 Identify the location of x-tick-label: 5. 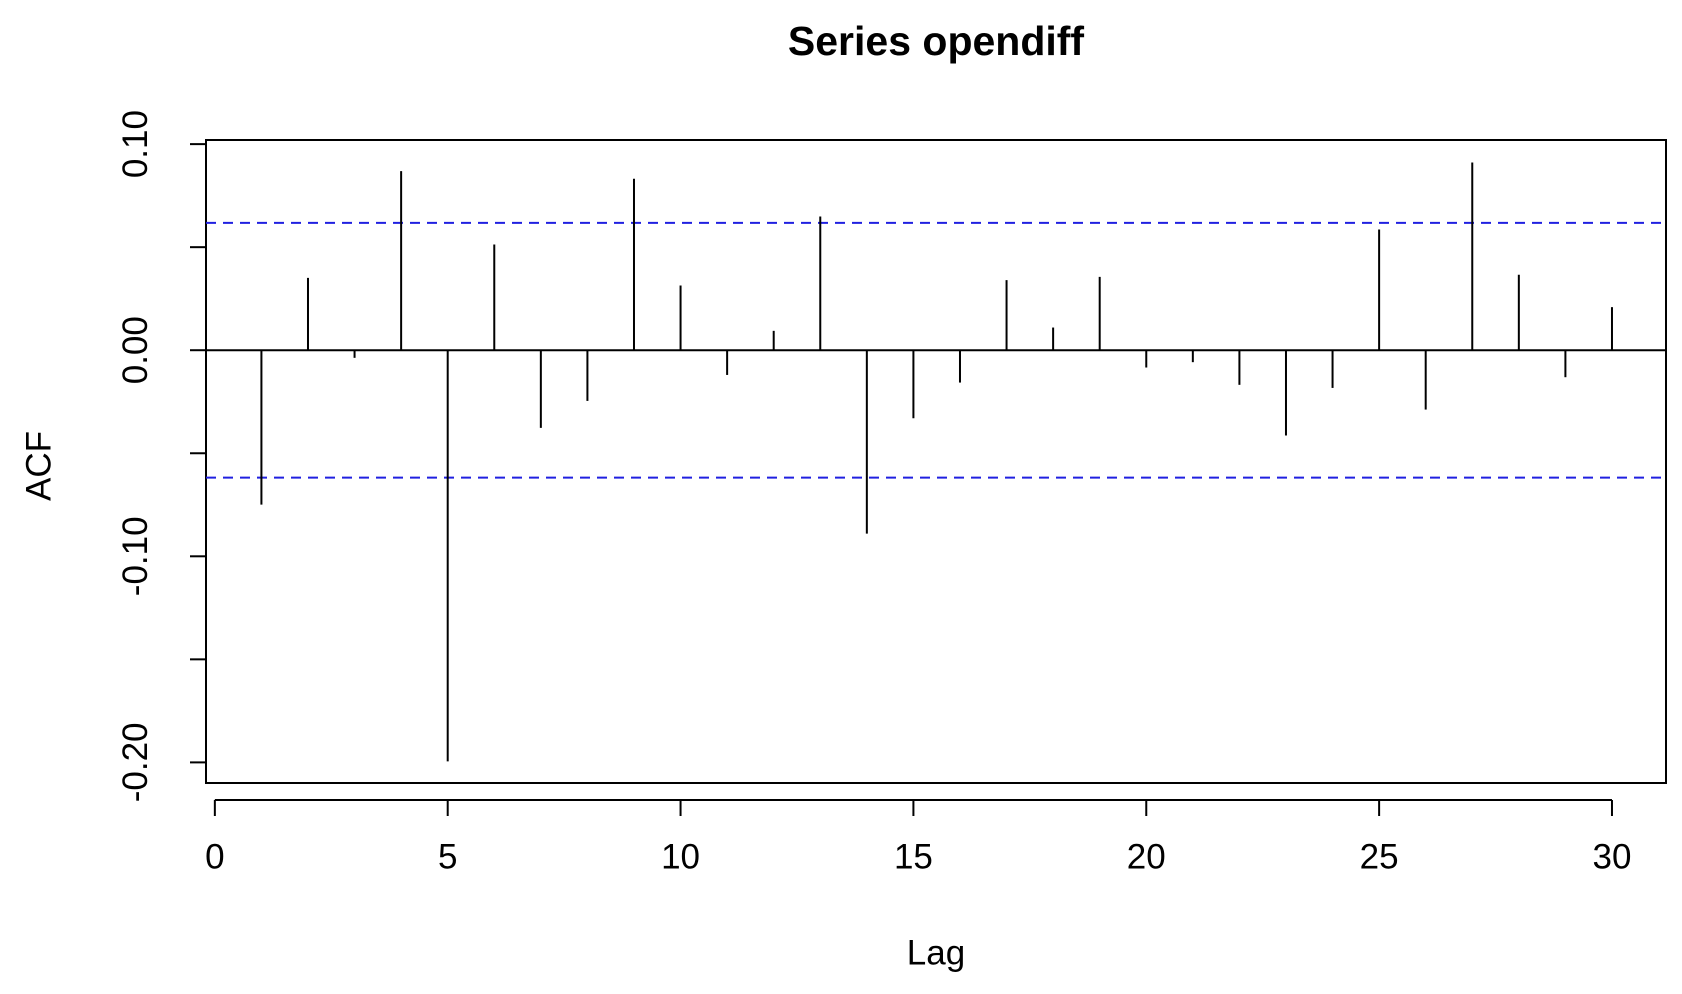
(447, 856).